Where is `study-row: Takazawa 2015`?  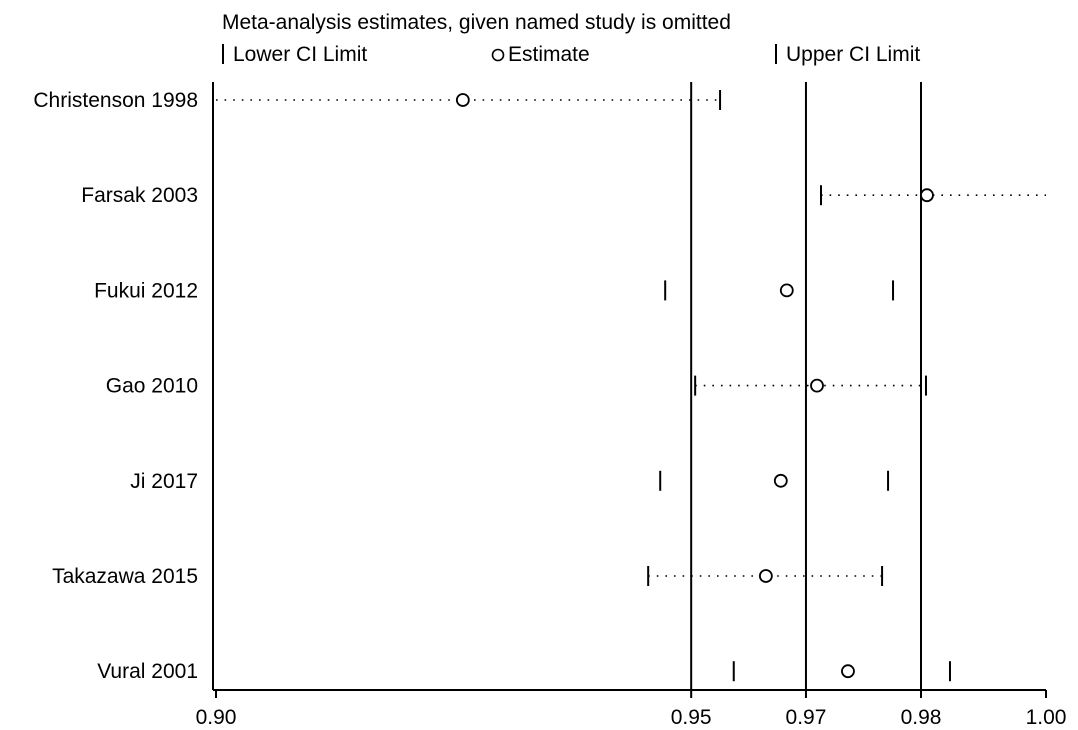 study-row: Takazawa 2015 is located at coordinates (468, 576).